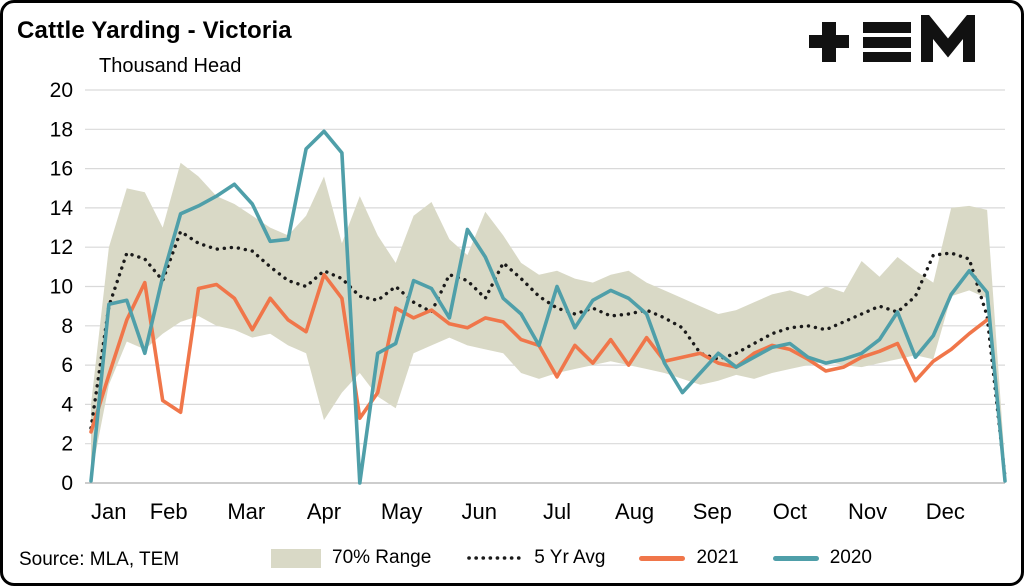 Image resolution: width=1024 pixels, height=586 pixels. I want to click on y-axis-title: Thousand Head, so click(170, 66).